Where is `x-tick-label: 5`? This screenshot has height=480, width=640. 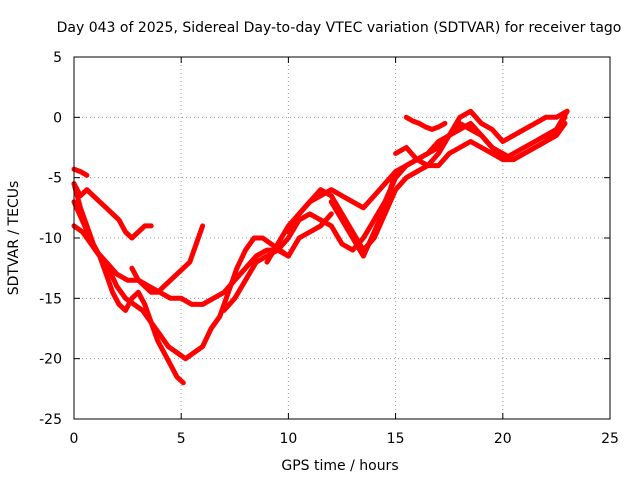
x-tick-label: 5 is located at coordinates (181, 439).